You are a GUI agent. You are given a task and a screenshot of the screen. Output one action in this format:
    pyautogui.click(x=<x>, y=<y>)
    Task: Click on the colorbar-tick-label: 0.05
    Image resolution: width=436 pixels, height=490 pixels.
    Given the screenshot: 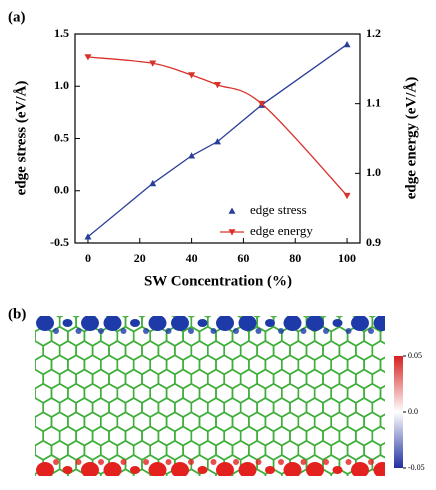 What is the action you would take?
    pyautogui.click(x=415, y=355)
    